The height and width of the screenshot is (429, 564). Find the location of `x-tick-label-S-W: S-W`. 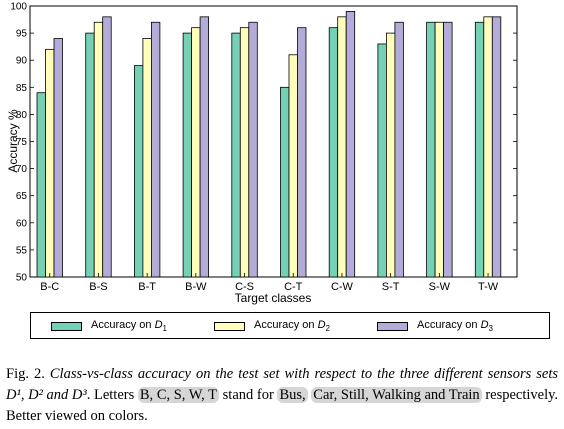

x-tick-label-S-W: S-W is located at coordinates (440, 287).